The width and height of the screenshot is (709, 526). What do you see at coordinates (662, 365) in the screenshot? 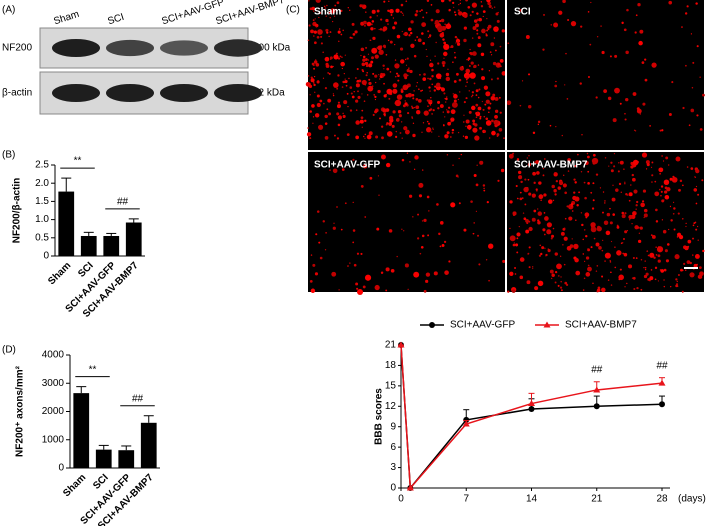
I see `significance-label: ##` at bounding box center [662, 365].